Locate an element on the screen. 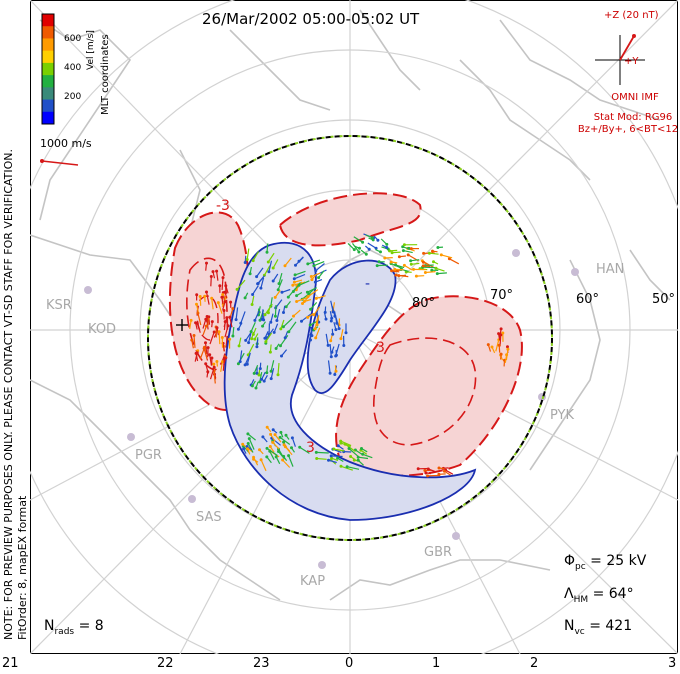  colorbar-outline is located at coordinates (48, 69).